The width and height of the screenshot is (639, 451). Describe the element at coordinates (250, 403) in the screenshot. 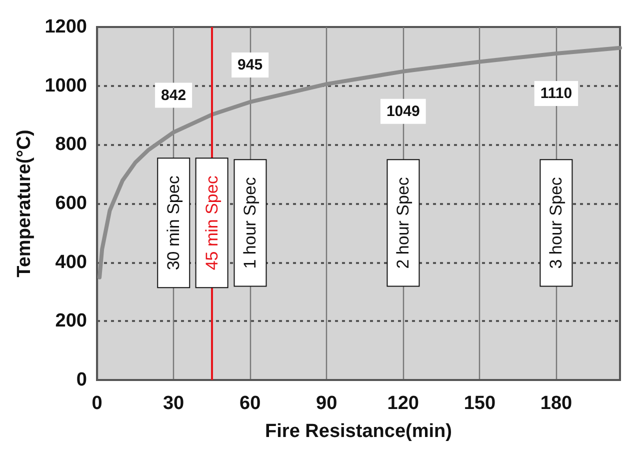

I see `x-tick-label: 60` at that location.